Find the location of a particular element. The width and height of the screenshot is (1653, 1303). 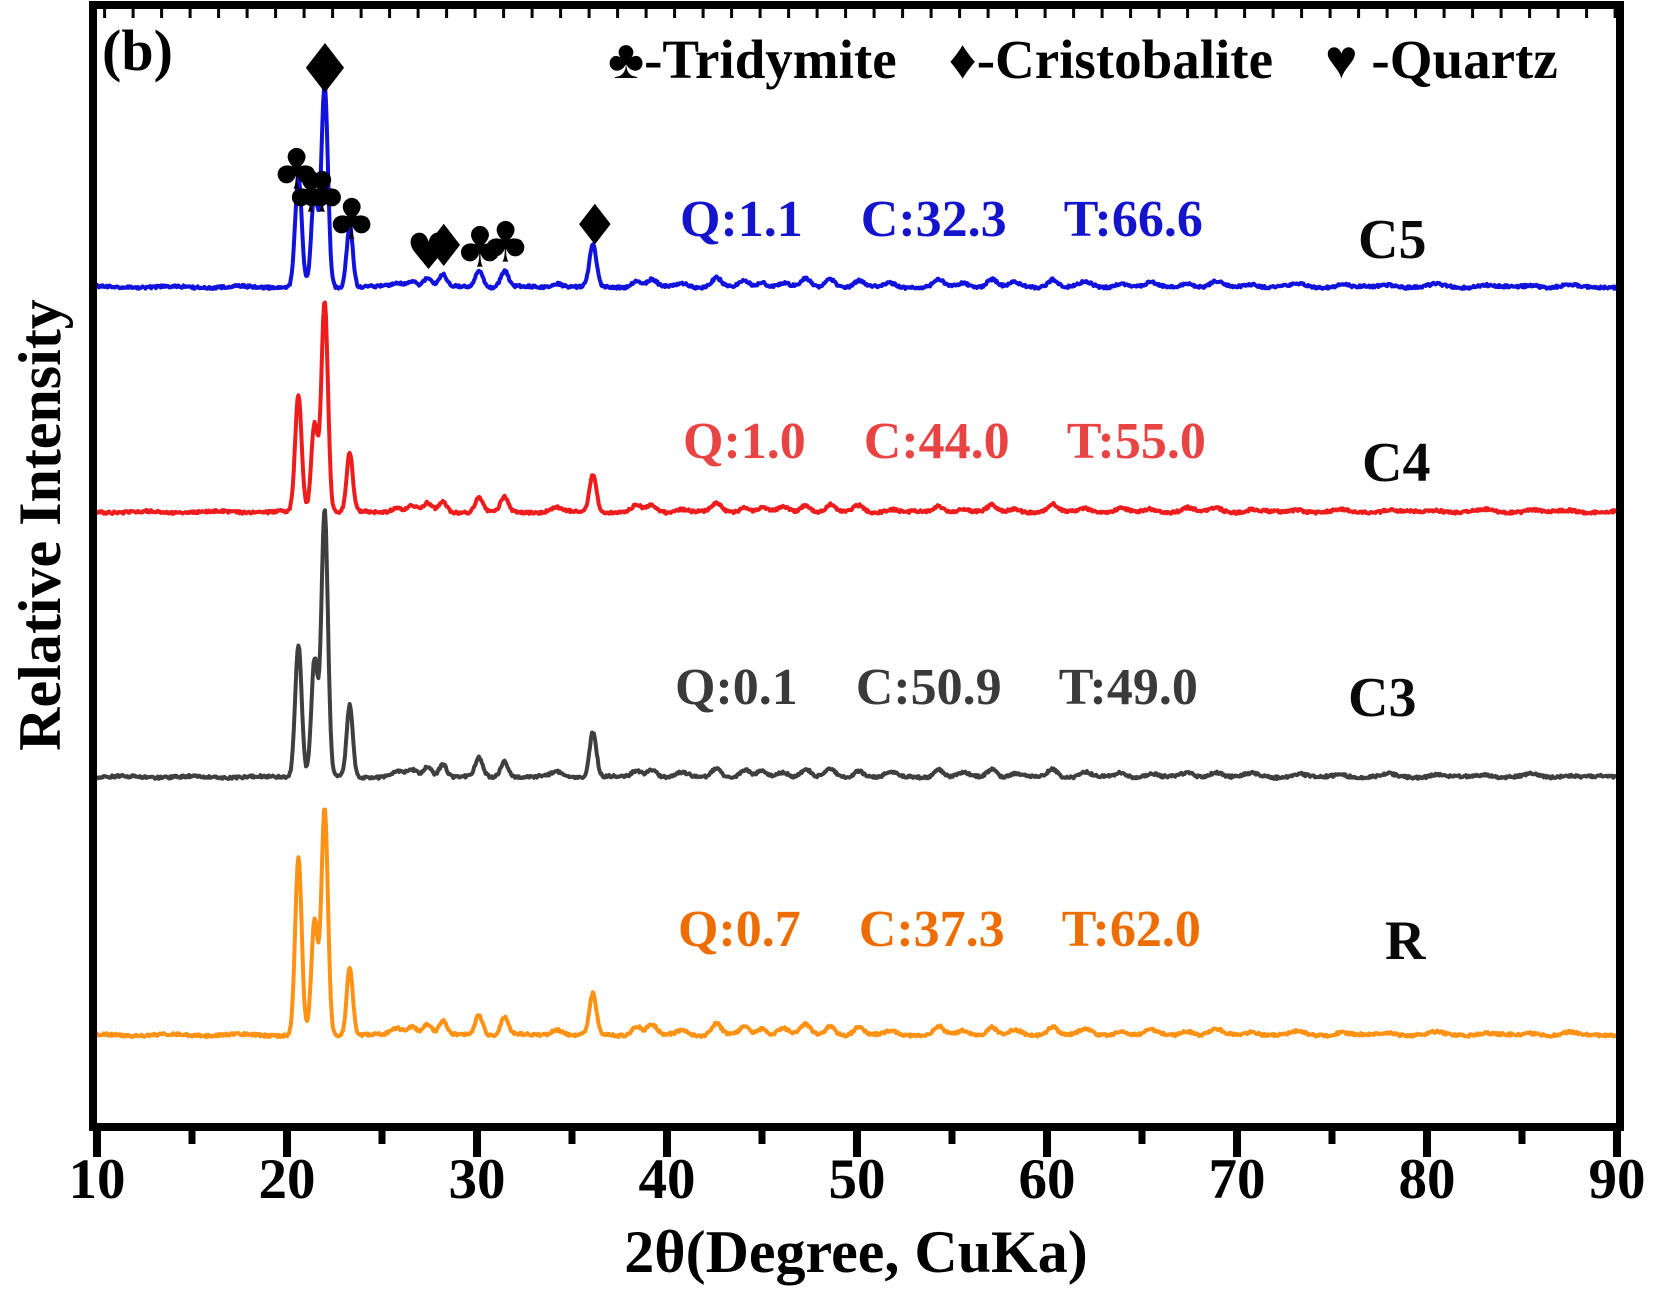

legend-item-tridymite: ♣-Tridymite is located at coordinates (752, 59).